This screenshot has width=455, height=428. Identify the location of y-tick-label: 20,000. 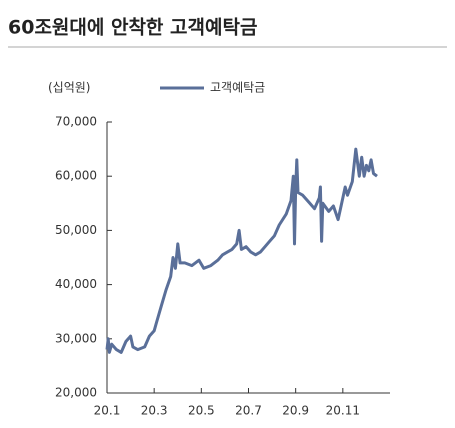
(76, 393).